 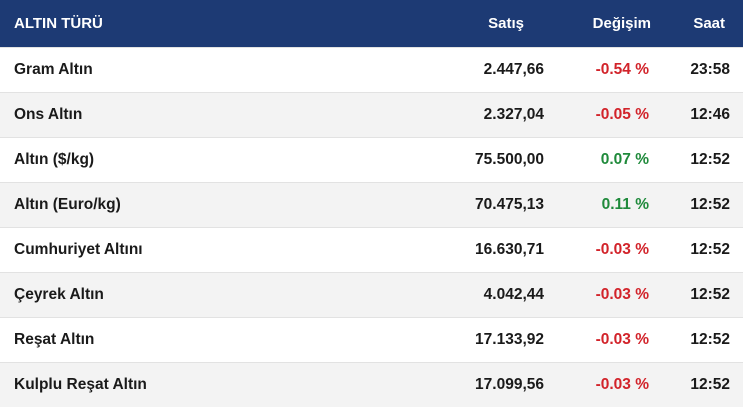 What do you see at coordinates (509, 384) in the screenshot?
I see `sale-price: 17.099,56` at bounding box center [509, 384].